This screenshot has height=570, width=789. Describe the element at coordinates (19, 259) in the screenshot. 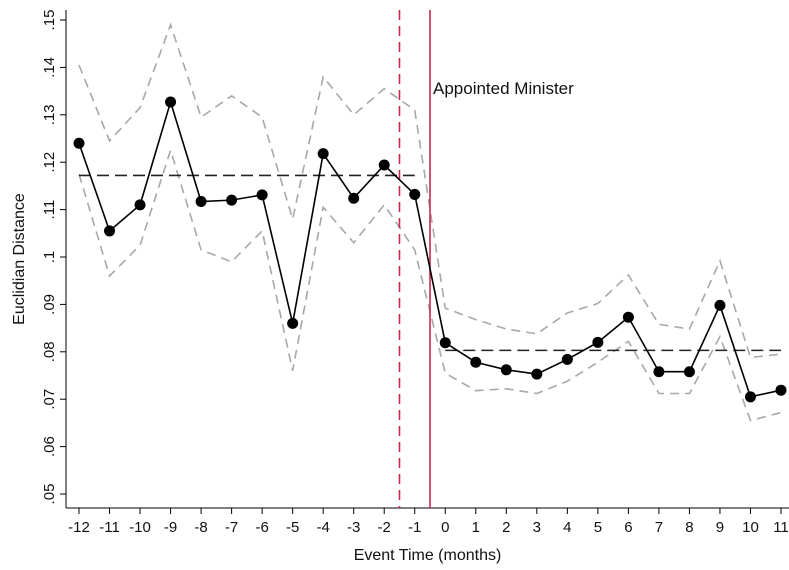

I see `y-axis-title: Euclidian Distance` at that location.